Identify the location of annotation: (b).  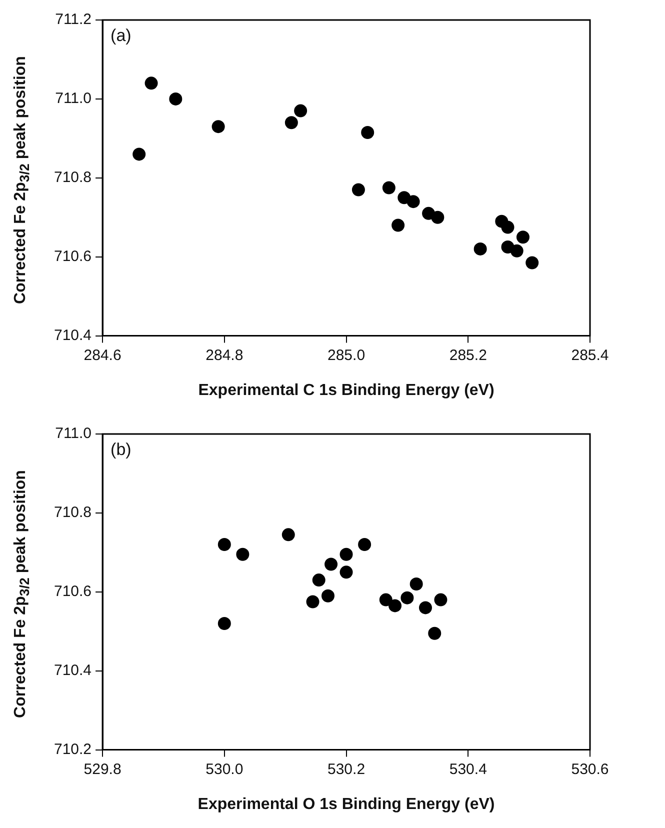
(121, 450).